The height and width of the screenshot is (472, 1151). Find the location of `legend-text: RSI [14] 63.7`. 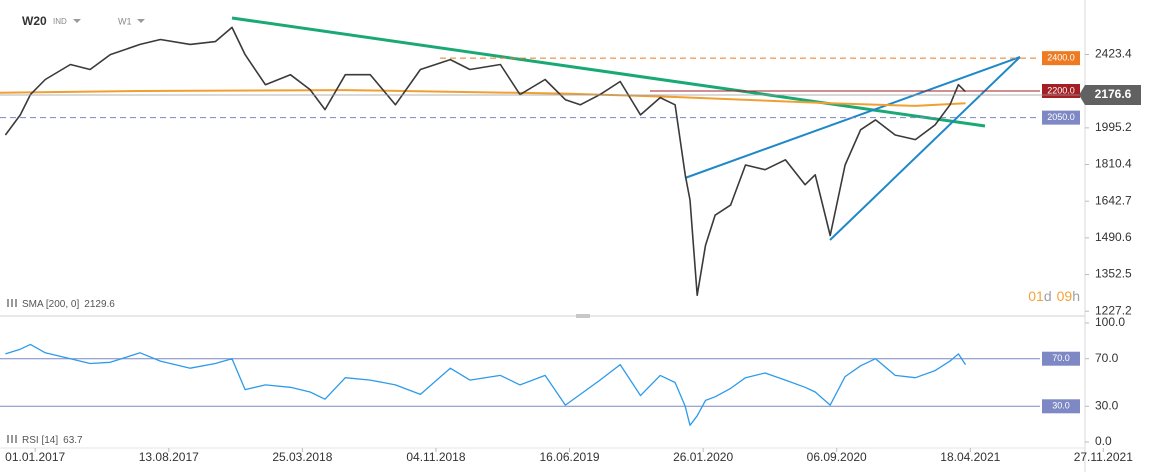

legend-text: RSI [14] 63.7 is located at coordinates (52, 440).